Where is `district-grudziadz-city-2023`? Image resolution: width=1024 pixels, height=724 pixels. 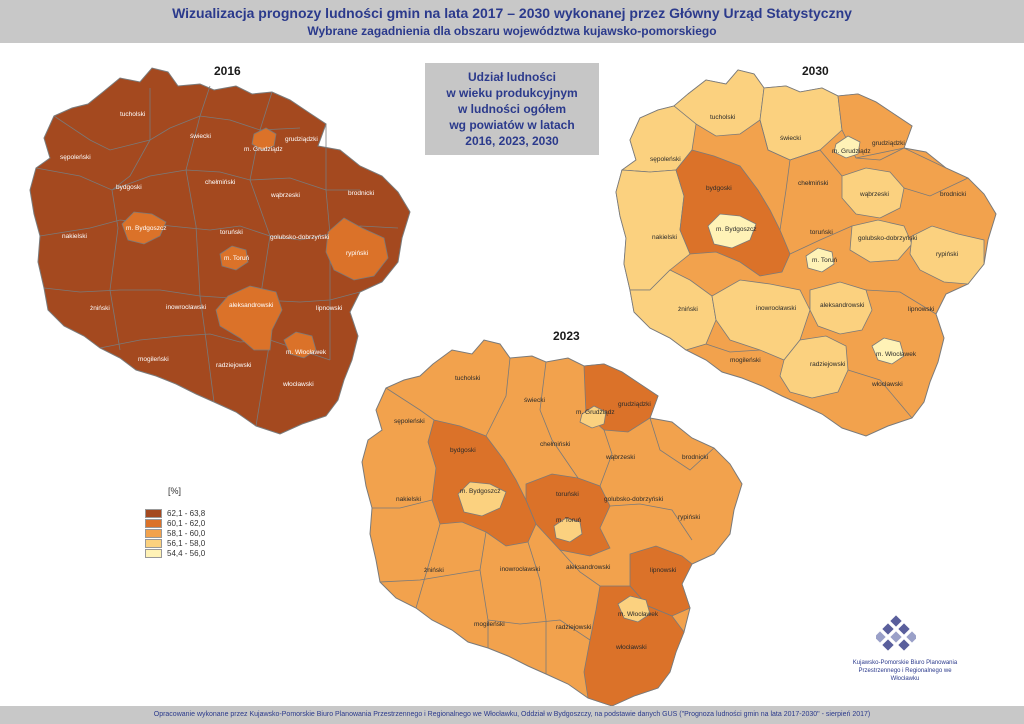
district-grudziadz-city-2023 is located at coordinates (593, 417).